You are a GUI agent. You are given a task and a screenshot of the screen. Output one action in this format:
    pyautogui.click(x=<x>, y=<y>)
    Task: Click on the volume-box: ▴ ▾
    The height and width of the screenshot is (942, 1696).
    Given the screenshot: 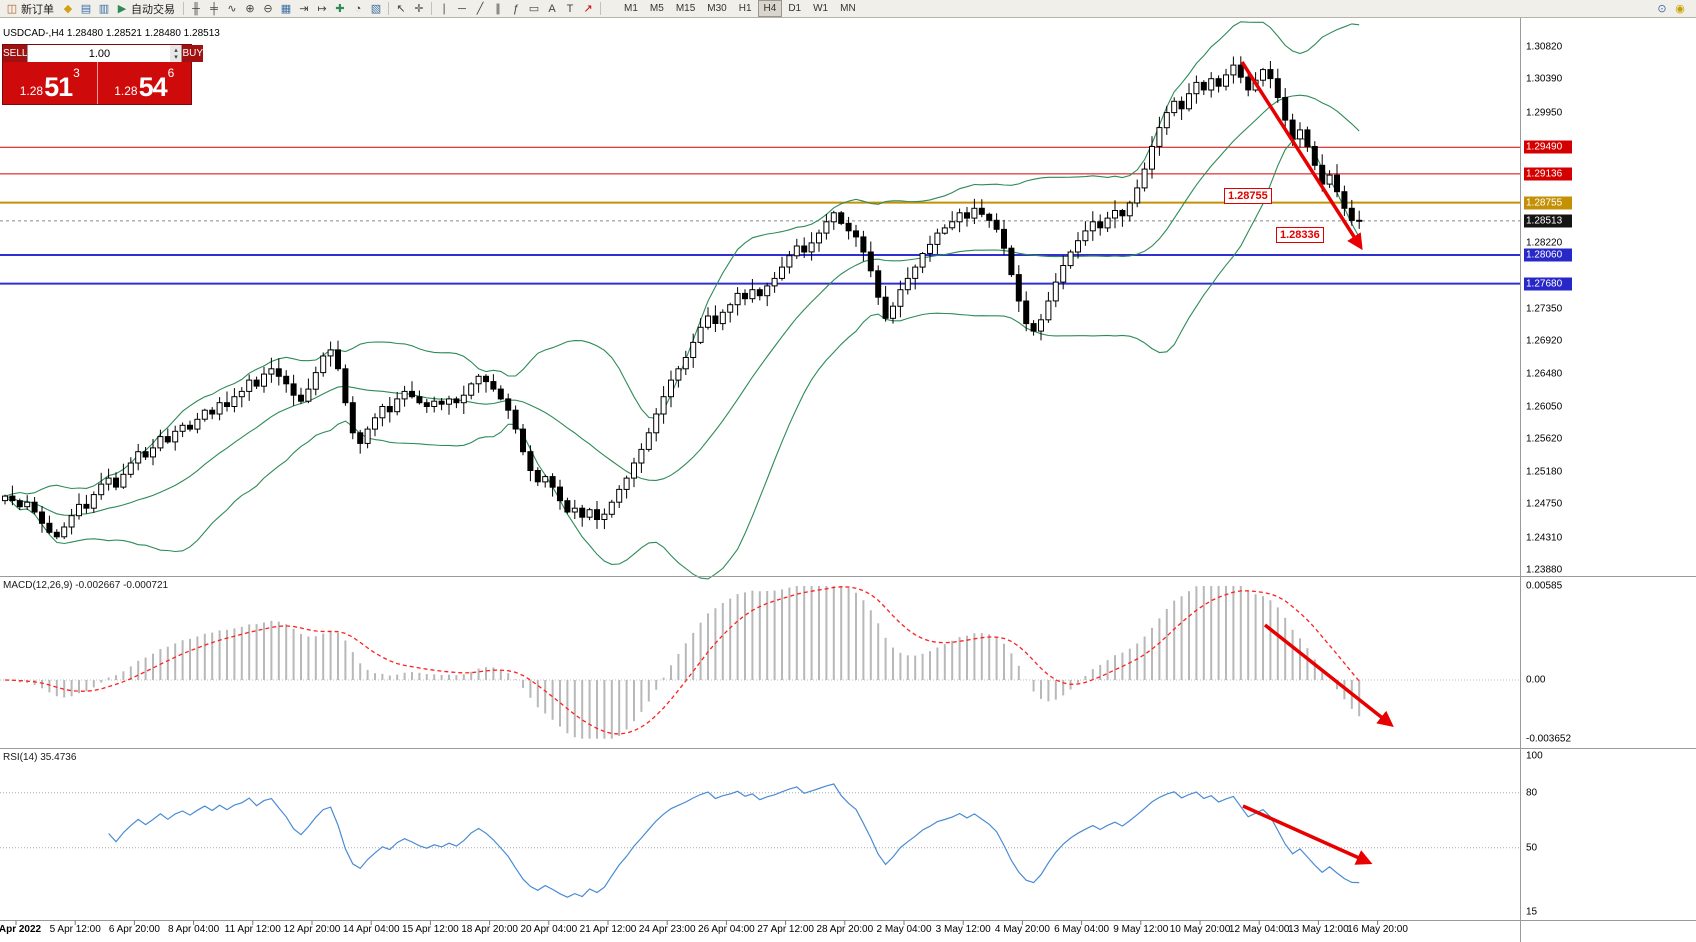 What is the action you would take?
    pyautogui.click(x=105, y=53)
    